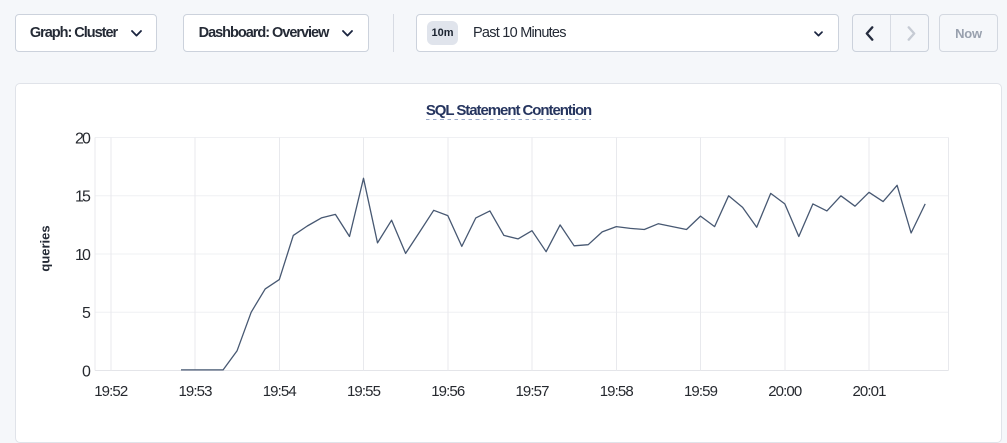  I want to click on svg-text: 20:00, so click(785, 391).